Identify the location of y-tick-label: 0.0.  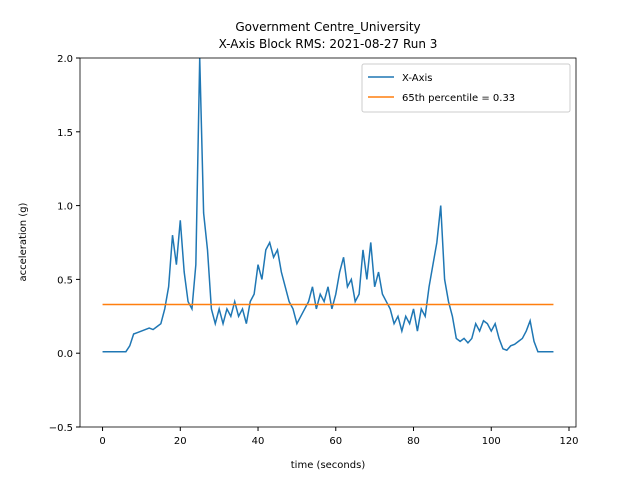
(65, 354).